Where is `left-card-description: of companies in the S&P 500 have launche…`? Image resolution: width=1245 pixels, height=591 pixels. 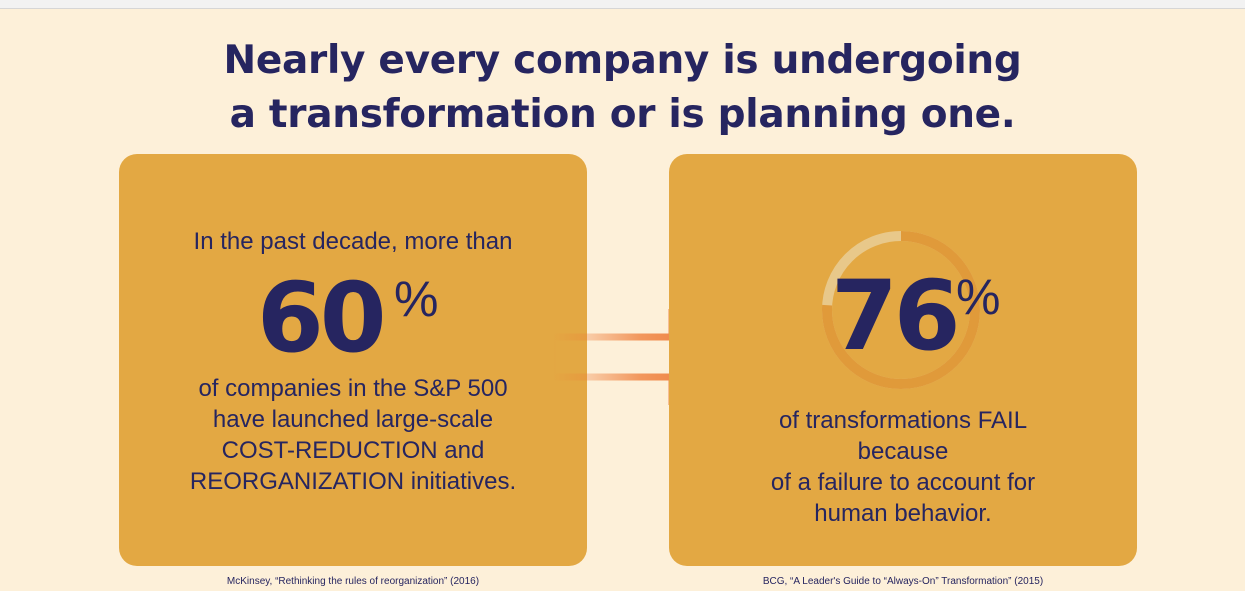 left-card-description: of companies in the S&P 500 have launche… is located at coordinates (353, 435).